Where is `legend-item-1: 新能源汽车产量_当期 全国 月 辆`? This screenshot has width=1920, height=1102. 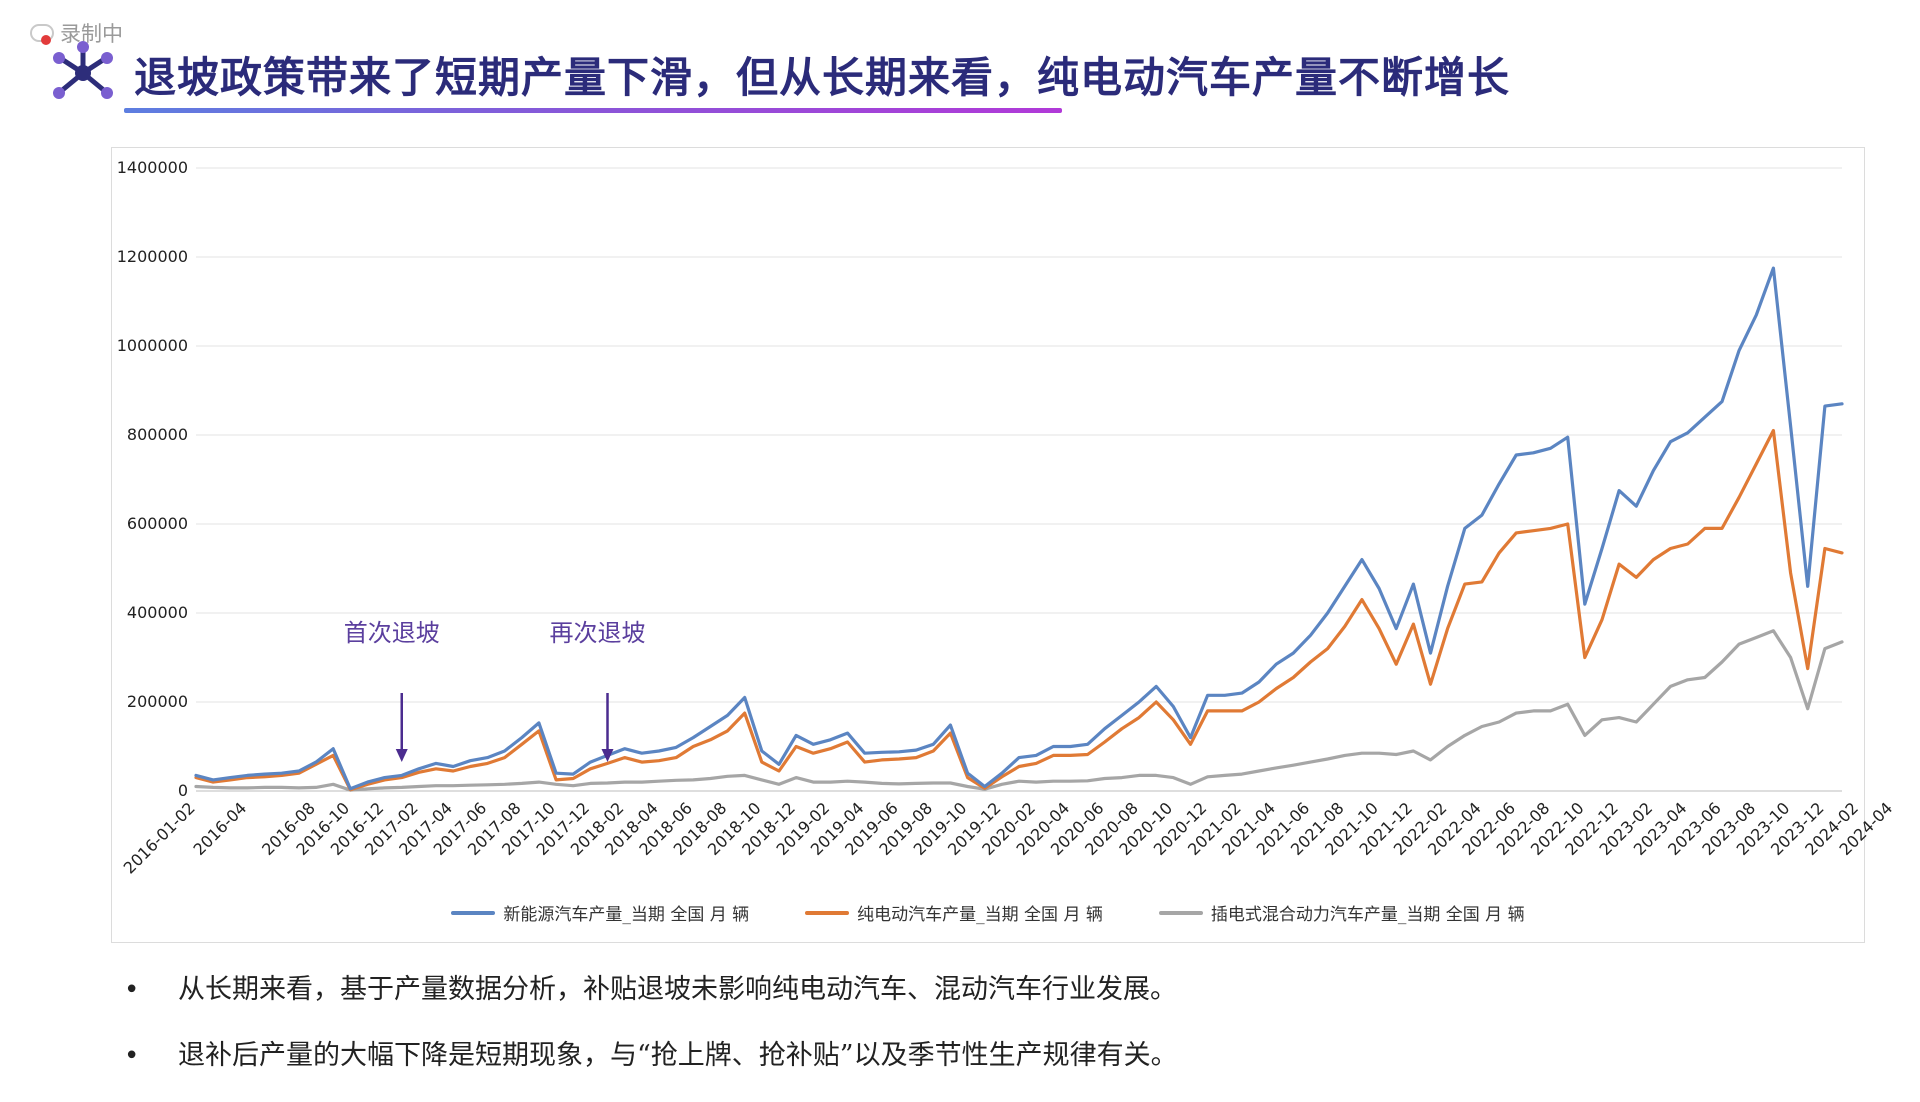 legend-item-1: 新能源汽车产量_当期 全国 月 辆 is located at coordinates (600, 912).